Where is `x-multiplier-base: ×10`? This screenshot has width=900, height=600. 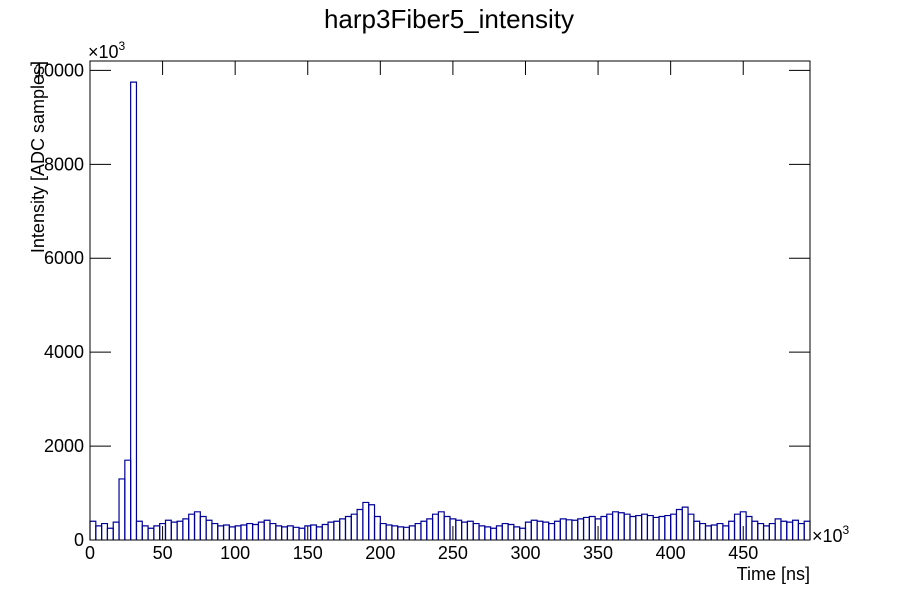
x-multiplier-base: ×10 is located at coordinates (827, 536).